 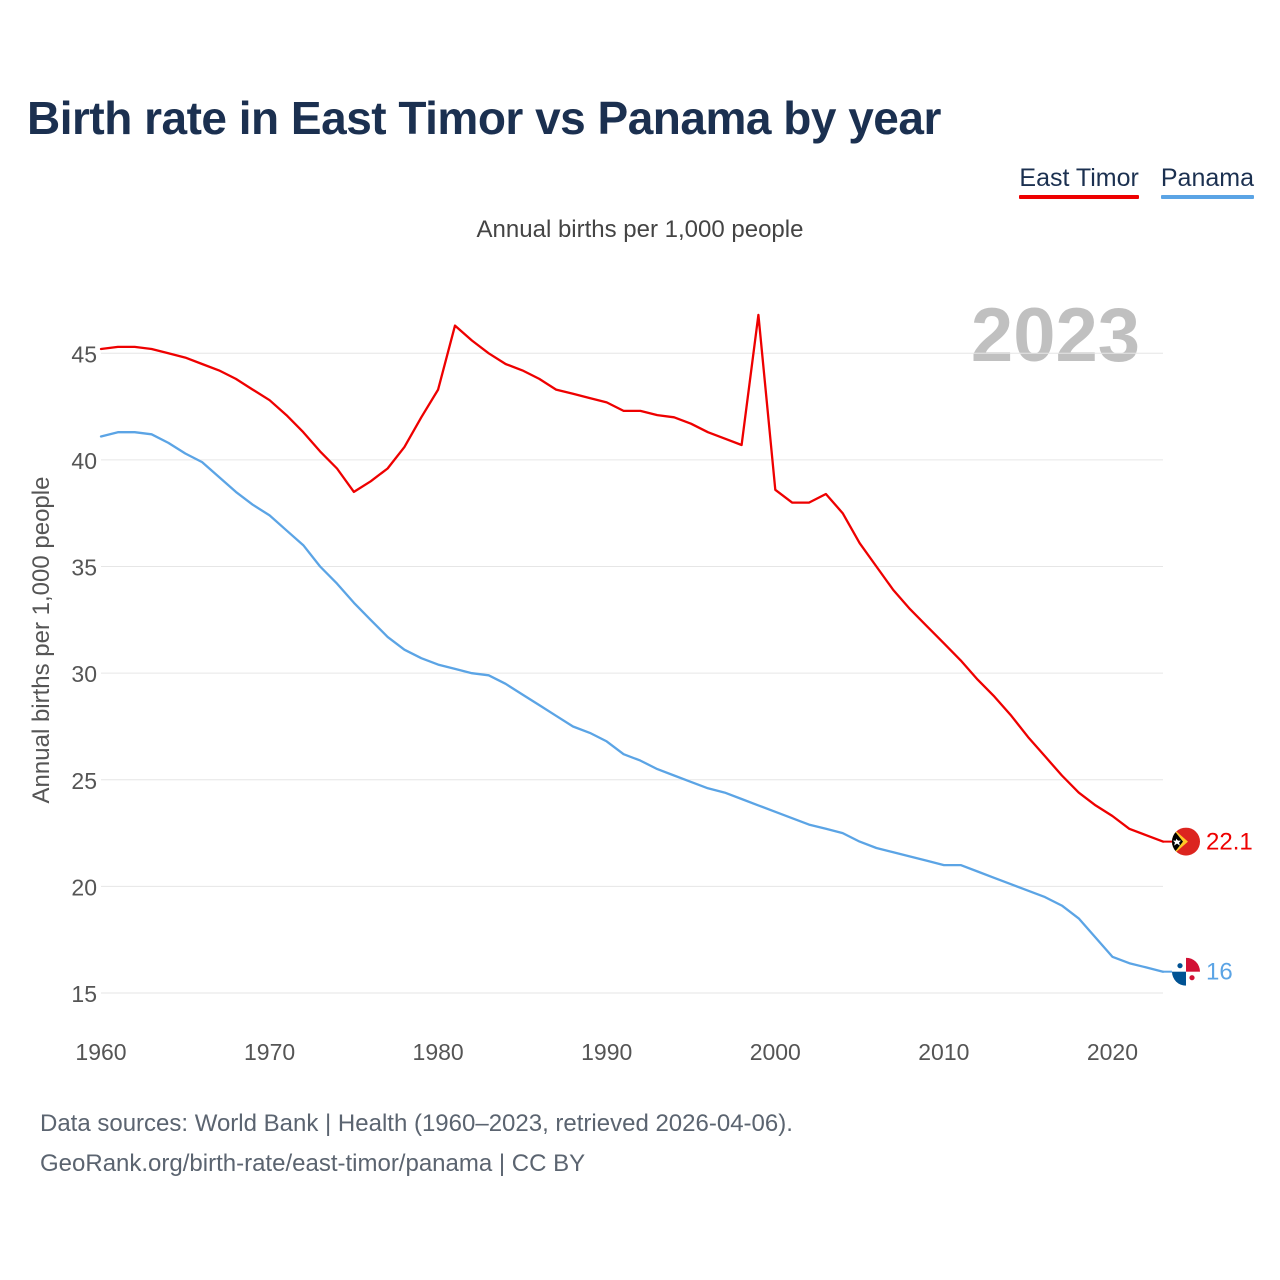 I want to click on end-value-label-east-timor: 22.1, so click(x=1229, y=842).